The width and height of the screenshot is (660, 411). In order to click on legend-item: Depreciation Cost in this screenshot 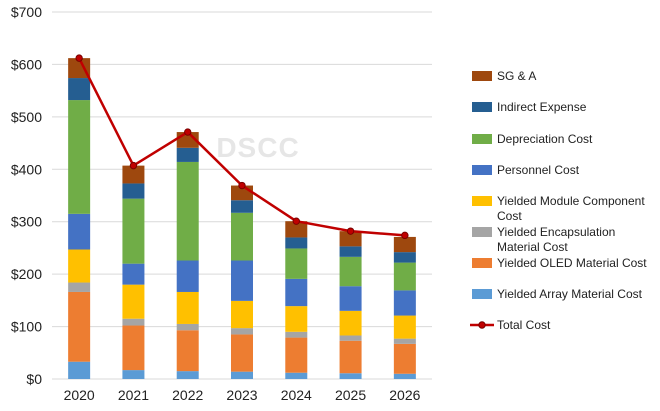, I will do `click(532, 139)`.